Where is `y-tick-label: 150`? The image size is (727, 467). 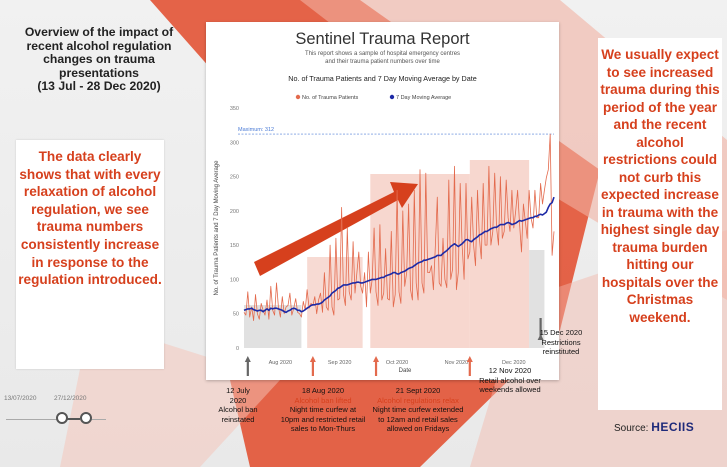 y-tick-label: 150 is located at coordinates (234, 246).